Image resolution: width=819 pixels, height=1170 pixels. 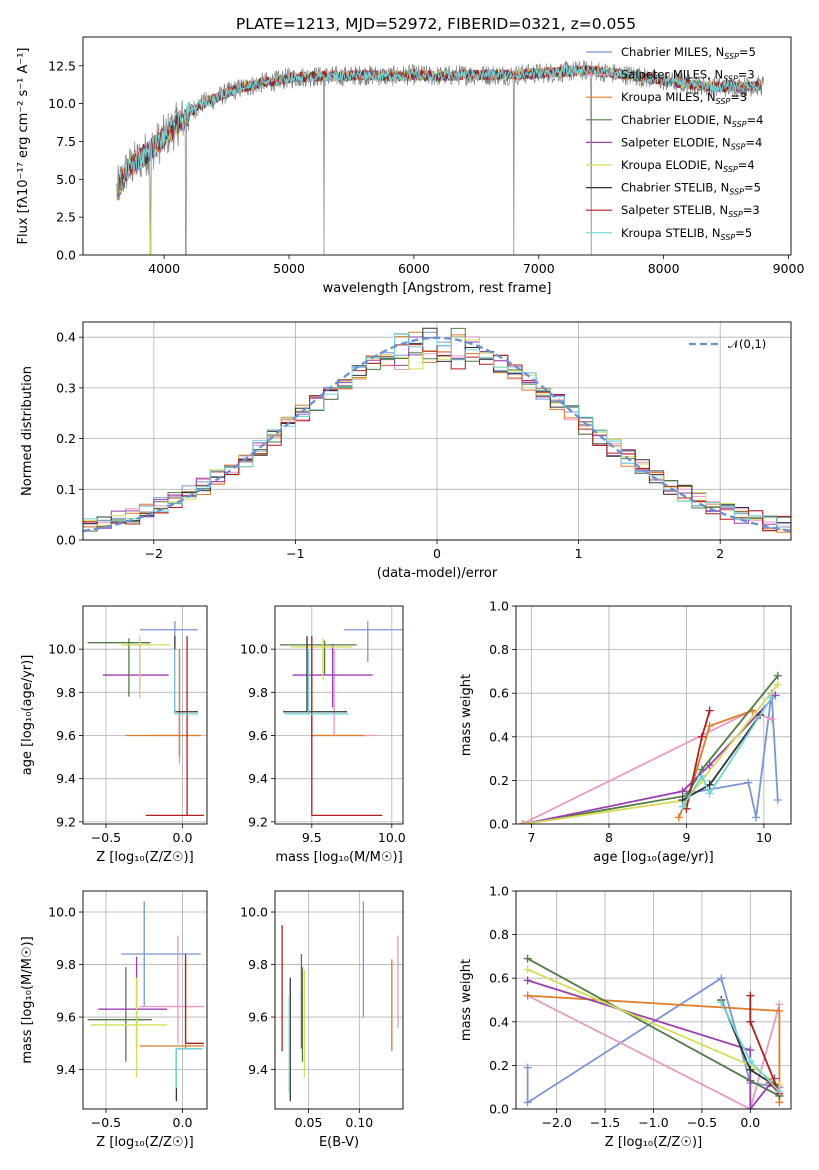 I want to click on x-tick-label: −1, so click(x=295, y=553).